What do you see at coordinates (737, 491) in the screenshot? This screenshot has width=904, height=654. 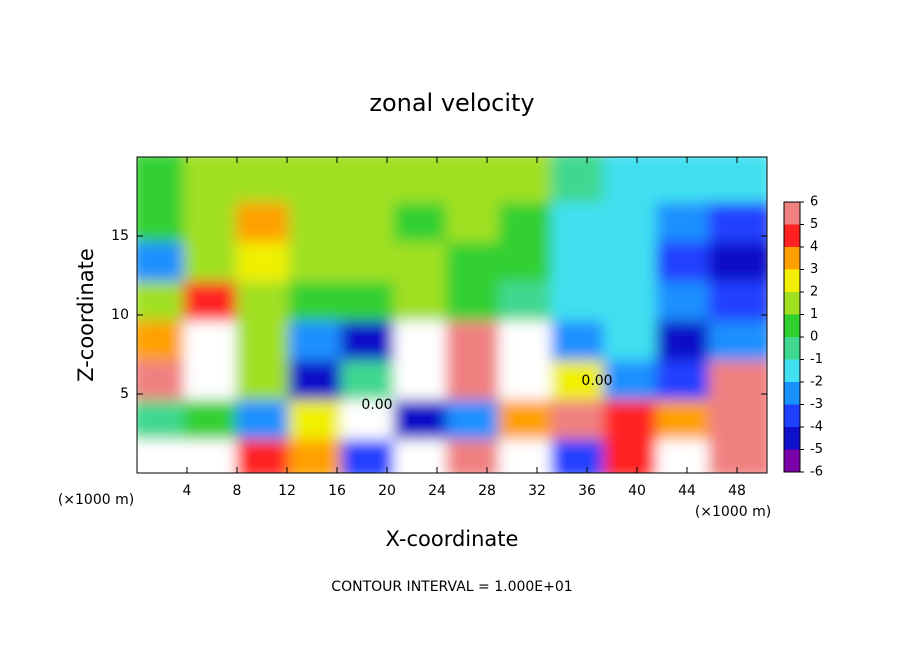 I see `x-tick-label: 48` at bounding box center [737, 491].